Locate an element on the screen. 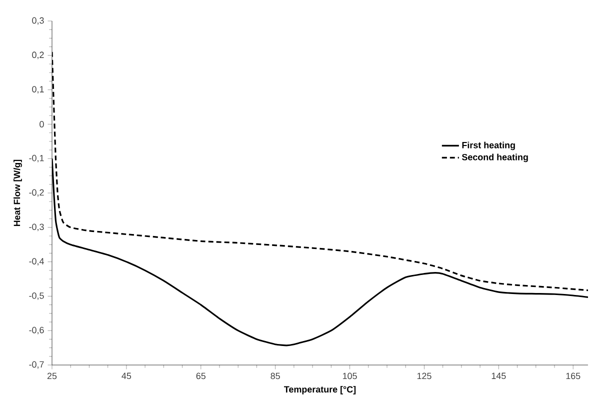 The height and width of the screenshot is (405, 600). x-axis-title: Temperature [°C] is located at coordinates (320, 390).